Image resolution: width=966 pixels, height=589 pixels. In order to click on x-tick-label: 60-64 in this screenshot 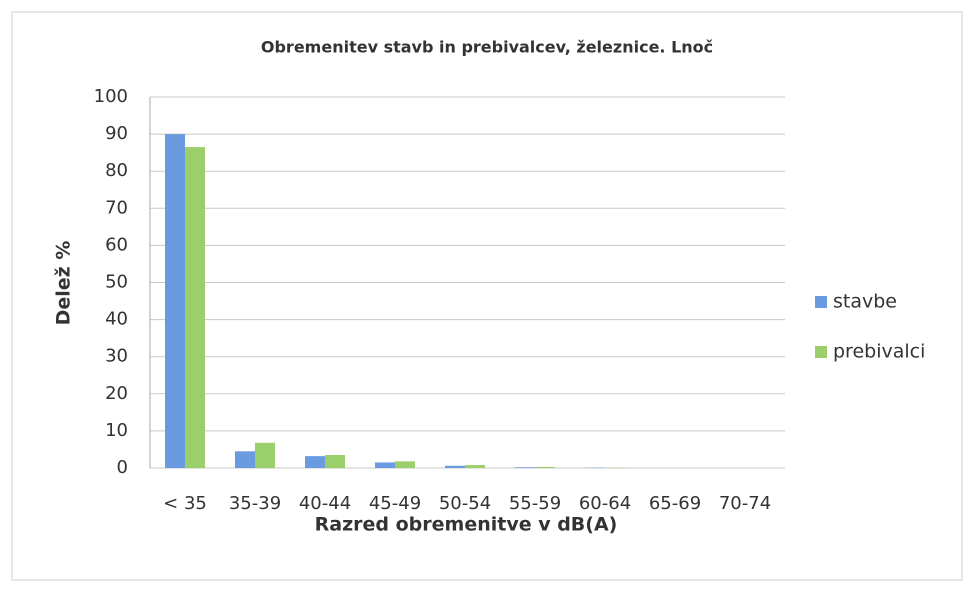, I will do `click(605, 503)`.